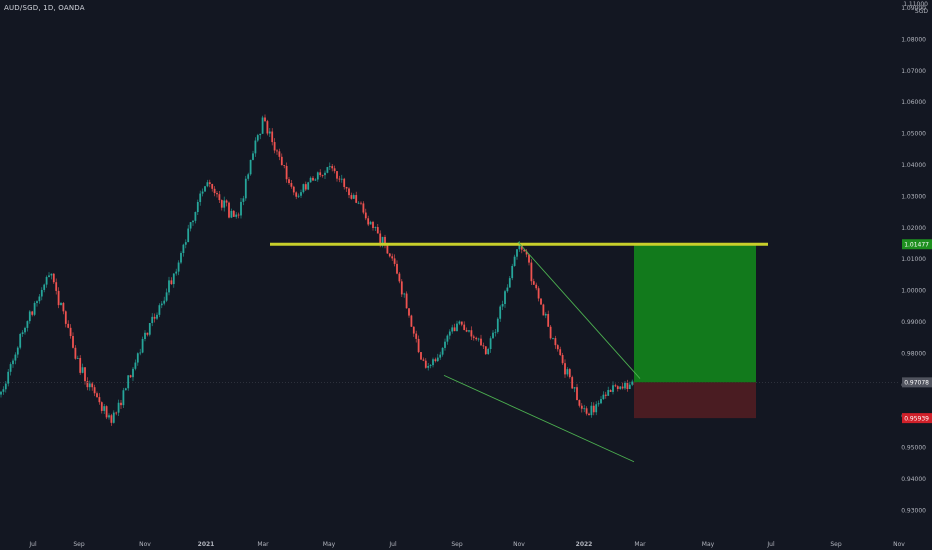  I want to click on top-price-label: 1.11000, so click(915, 4).